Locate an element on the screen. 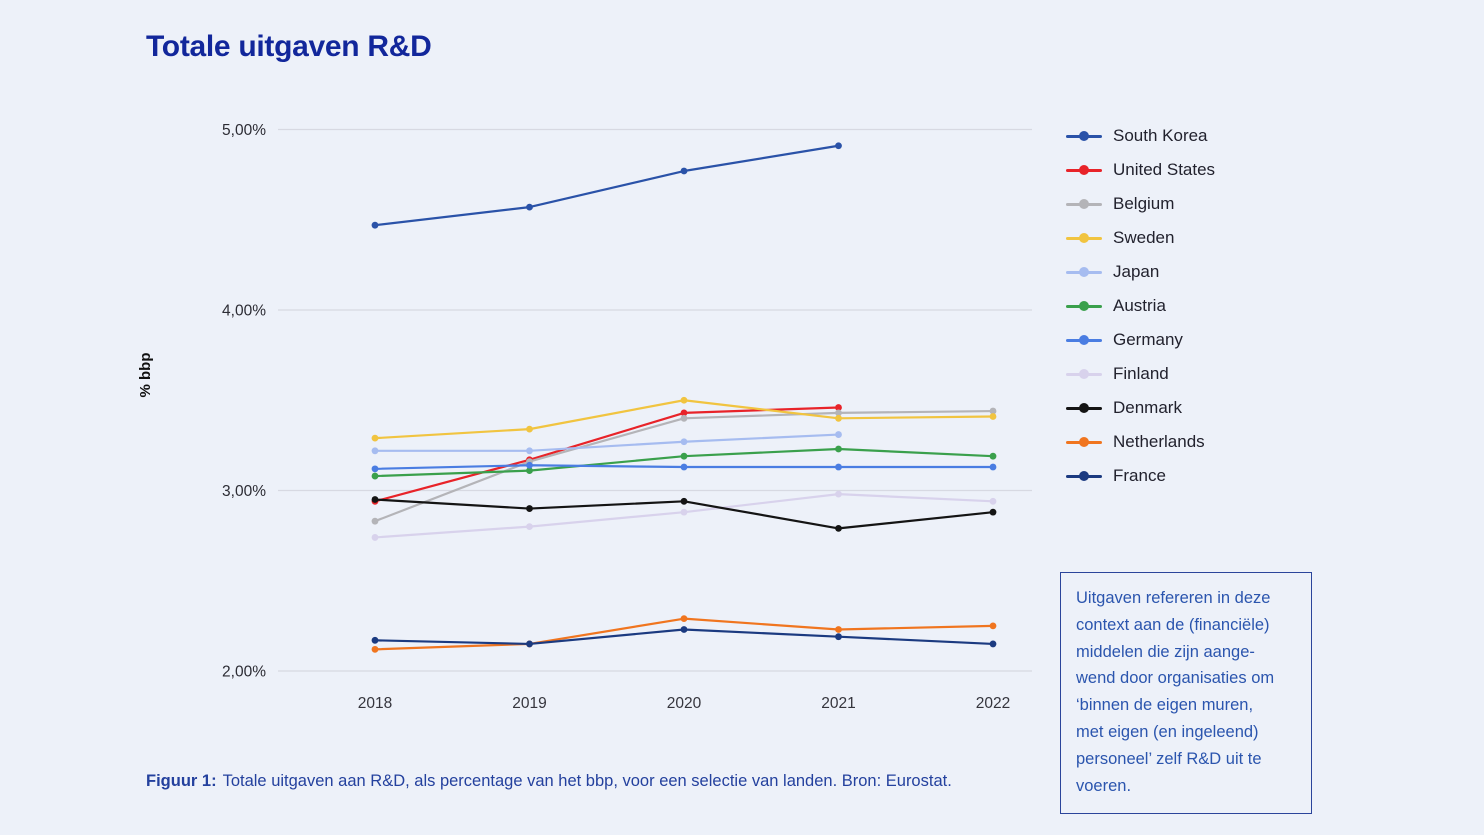  data-point-finland-2022 is located at coordinates (993, 501).